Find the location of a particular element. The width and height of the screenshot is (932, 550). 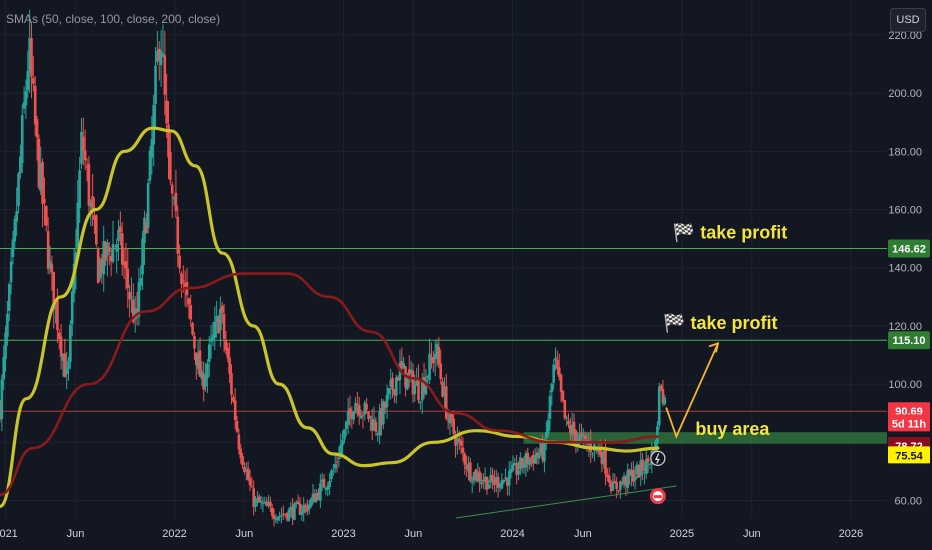

buy-zone-layer is located at coordinates (705, 438).